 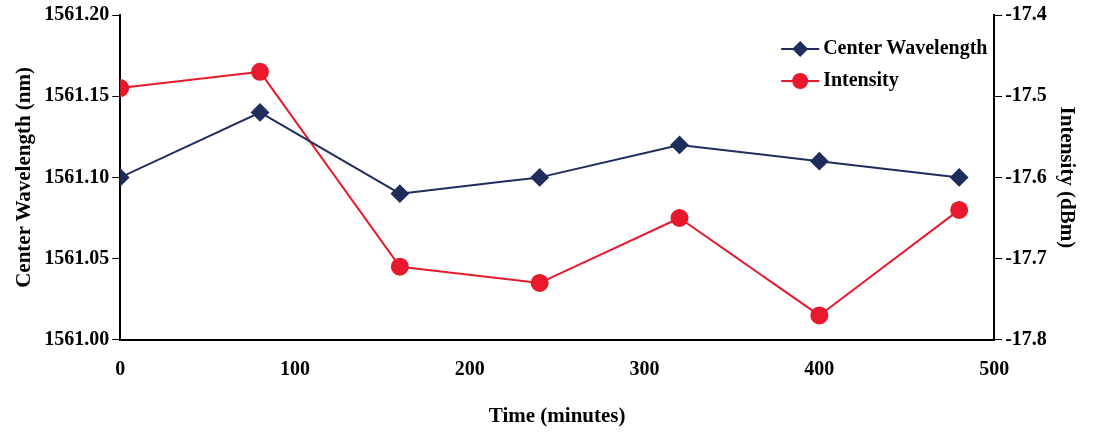 I want to click on y-tick-label: 1561.20, so click(x=77, y=13).